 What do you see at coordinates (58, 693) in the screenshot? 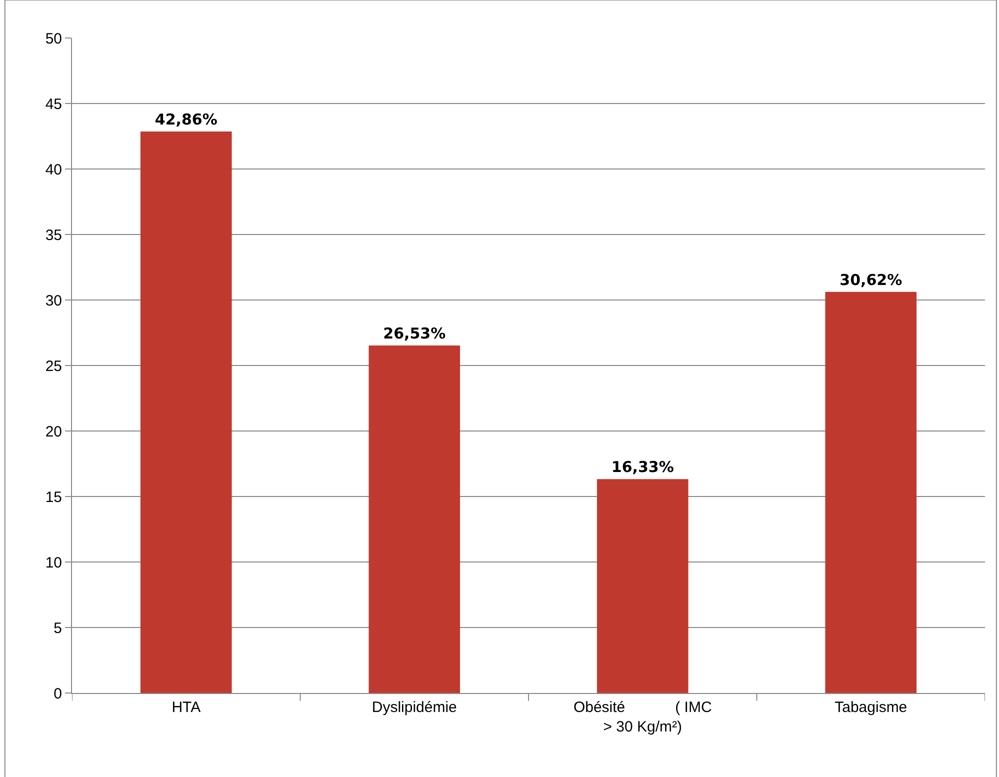
I see `y-tick-label: 0` at bounding box center [58, 693].